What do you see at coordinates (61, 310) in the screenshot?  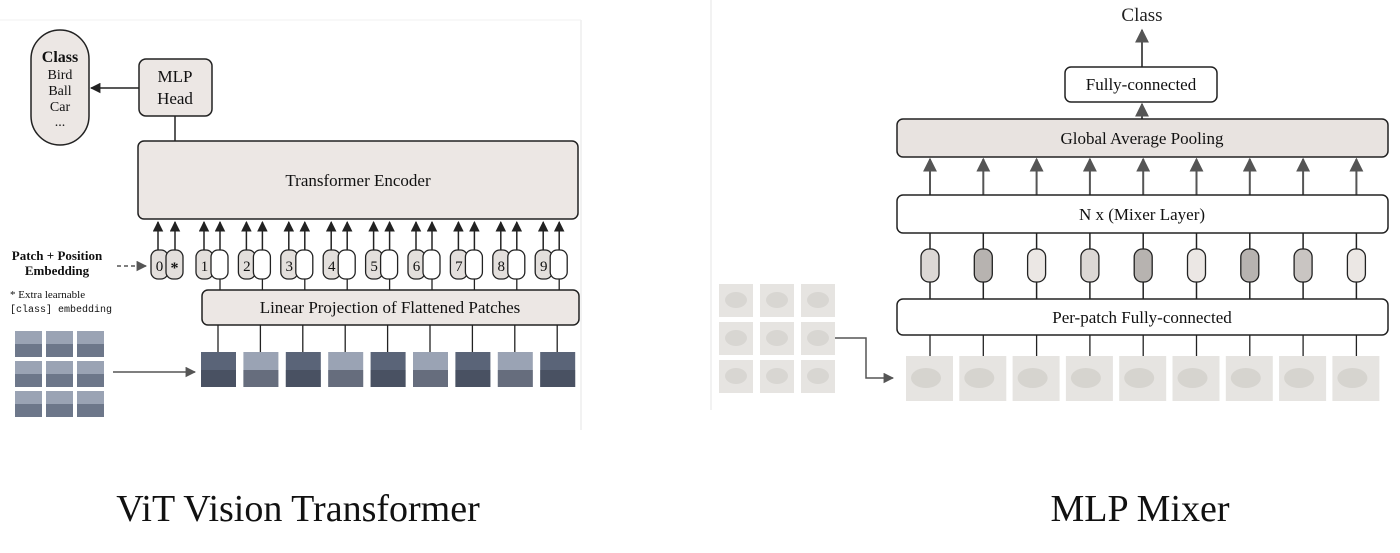 I see `extra-note-line2: [class] embedding` at bounding box center [61, 310].